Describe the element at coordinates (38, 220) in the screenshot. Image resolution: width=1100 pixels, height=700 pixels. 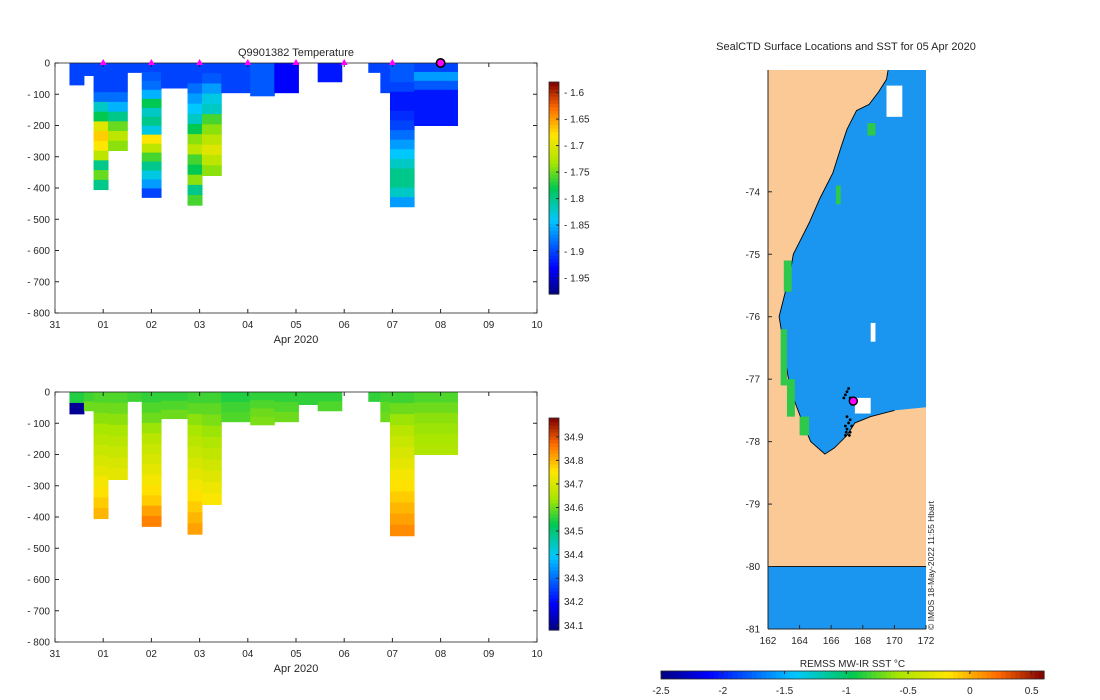
I see `chart0-ytick-label-5: - 500` at that location.